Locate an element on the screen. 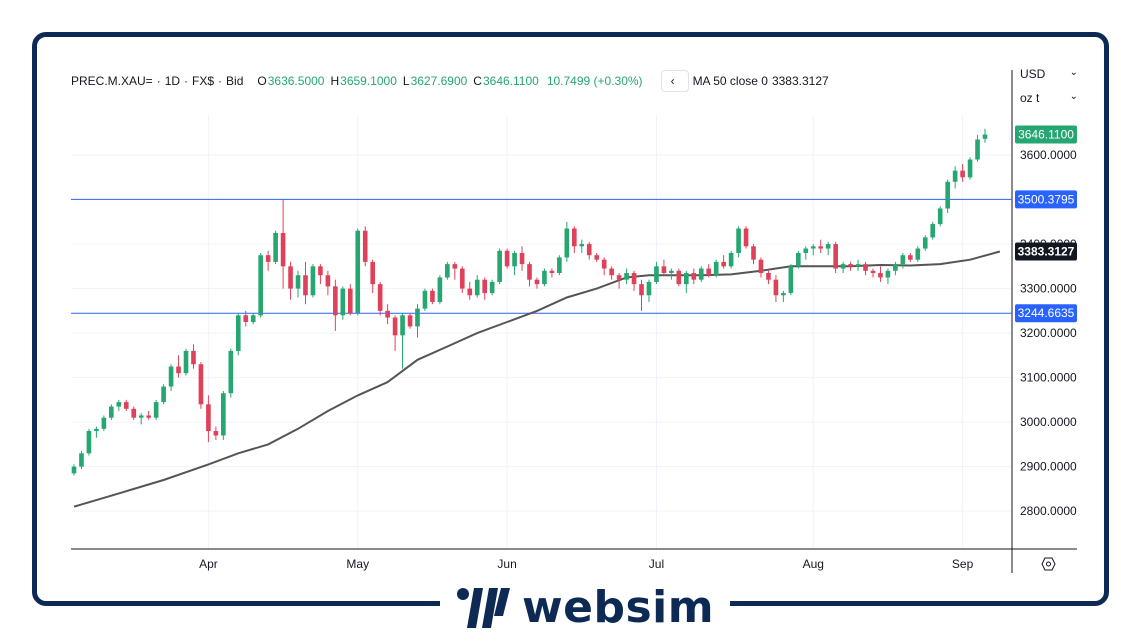 This screenshot has height=644, width=1147. price-label-bg is located at coordinates (1046, 134).